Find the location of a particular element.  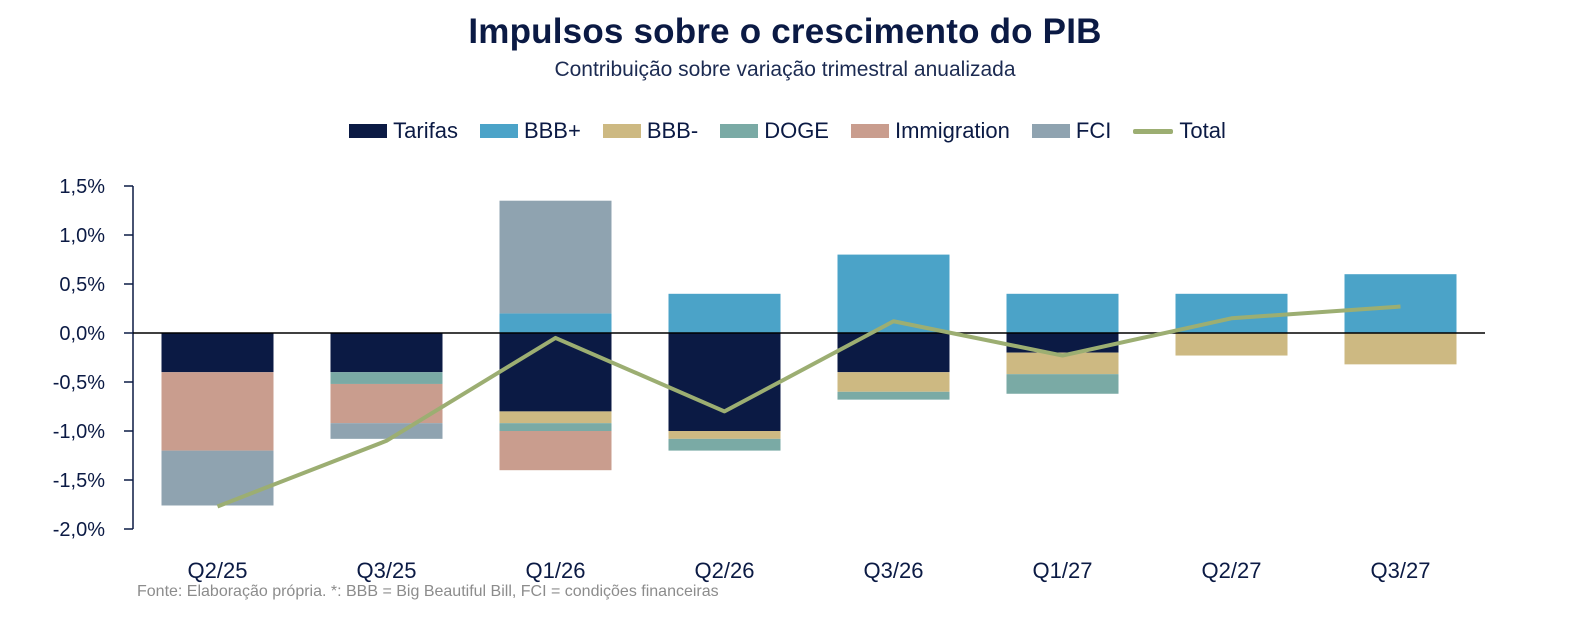

x-tick-label: Q2/27 is located at coordinates (1232, 570).